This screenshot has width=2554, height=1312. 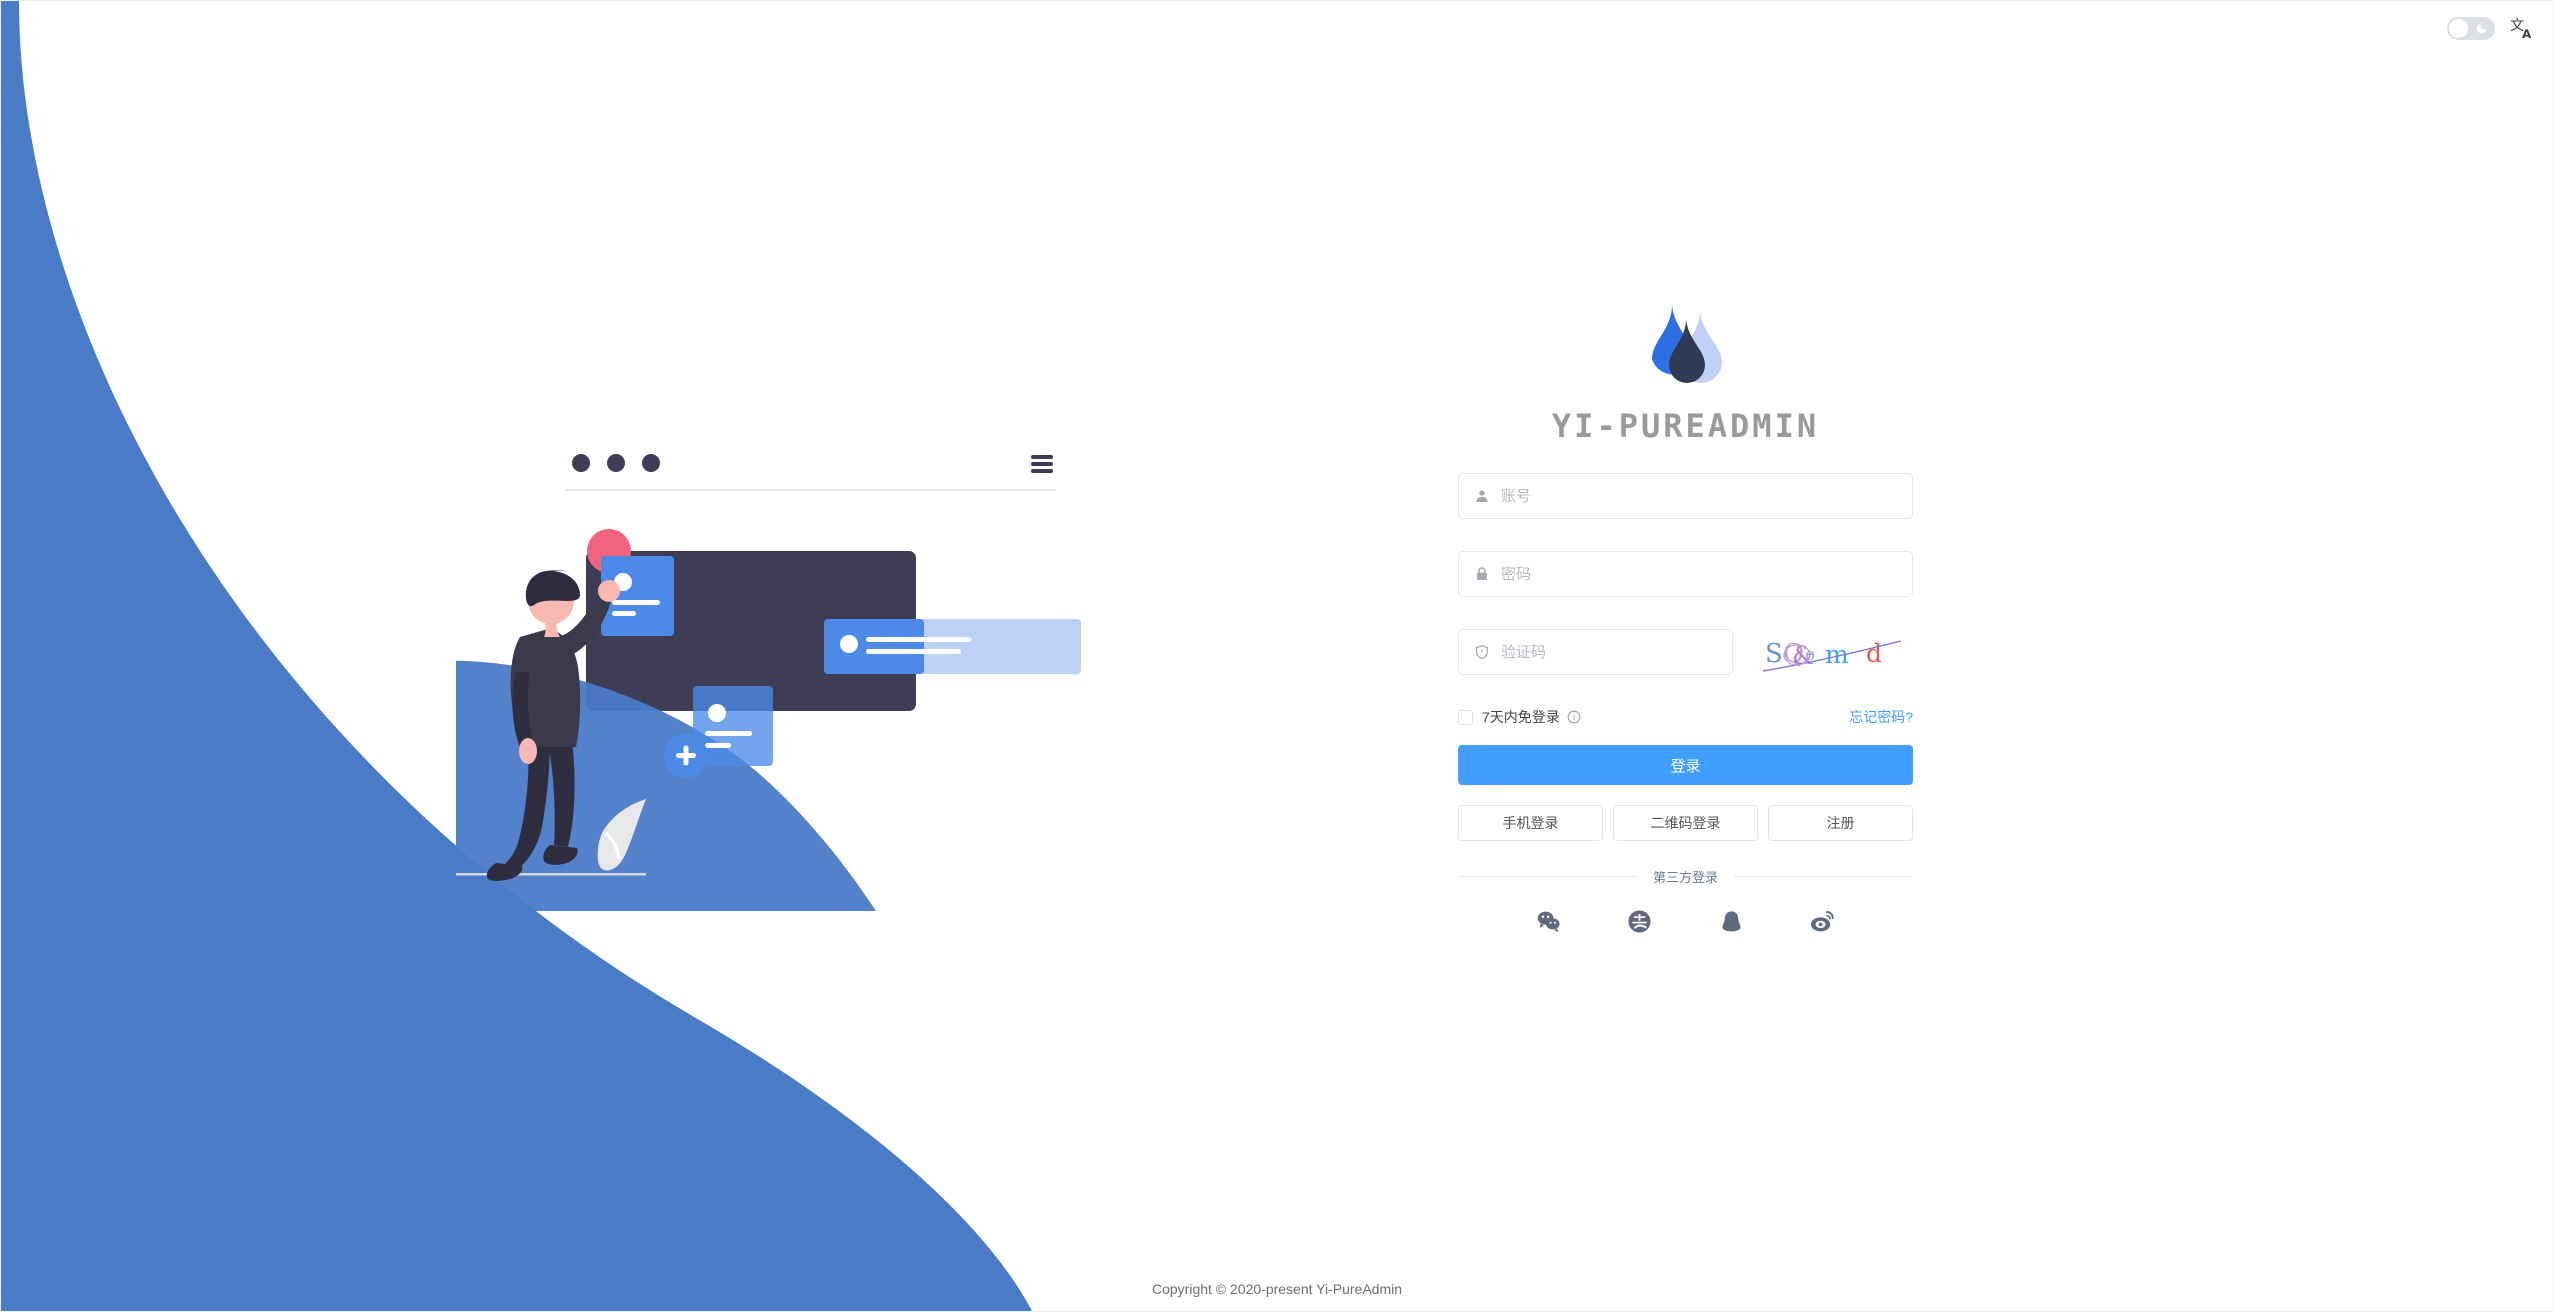 I want to click on captcha-field, so click(x=1595, y=652).